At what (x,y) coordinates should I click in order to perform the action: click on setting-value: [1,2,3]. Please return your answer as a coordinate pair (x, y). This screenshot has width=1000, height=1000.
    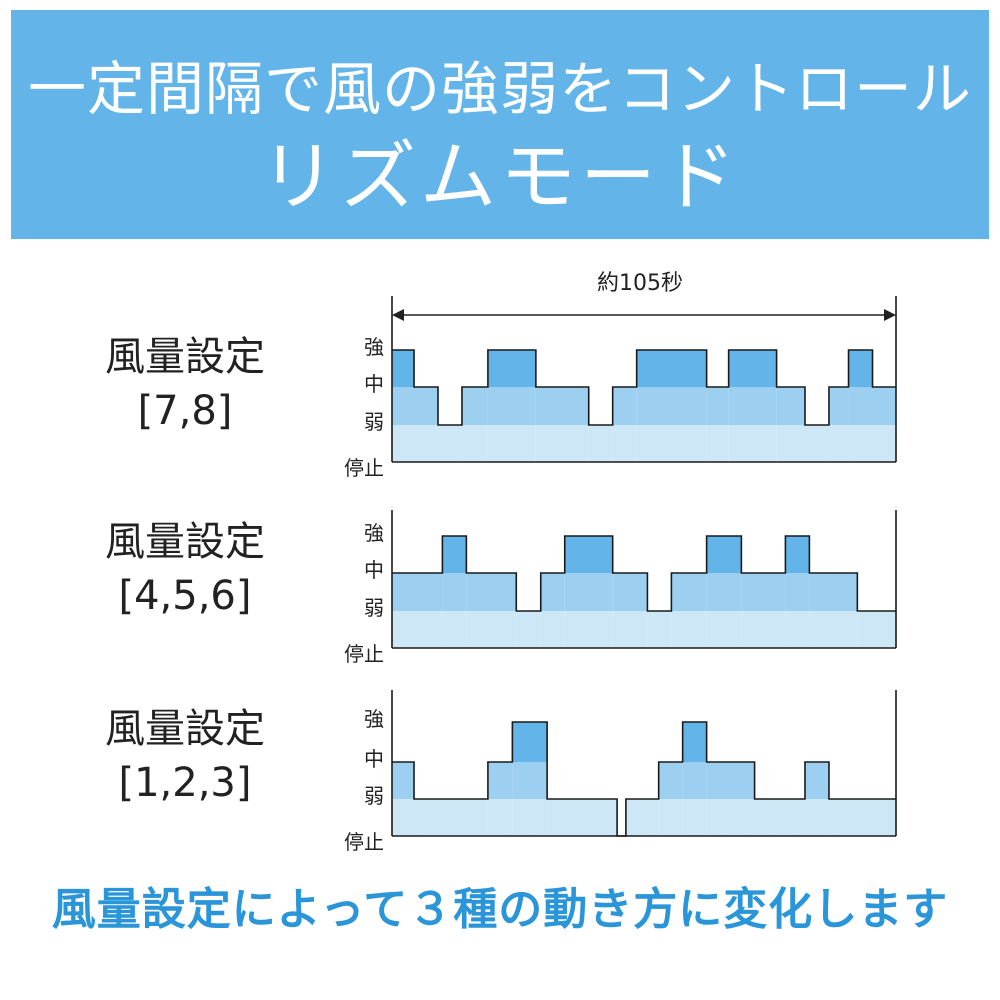
    Looking at the image, I should click on (185, 783).